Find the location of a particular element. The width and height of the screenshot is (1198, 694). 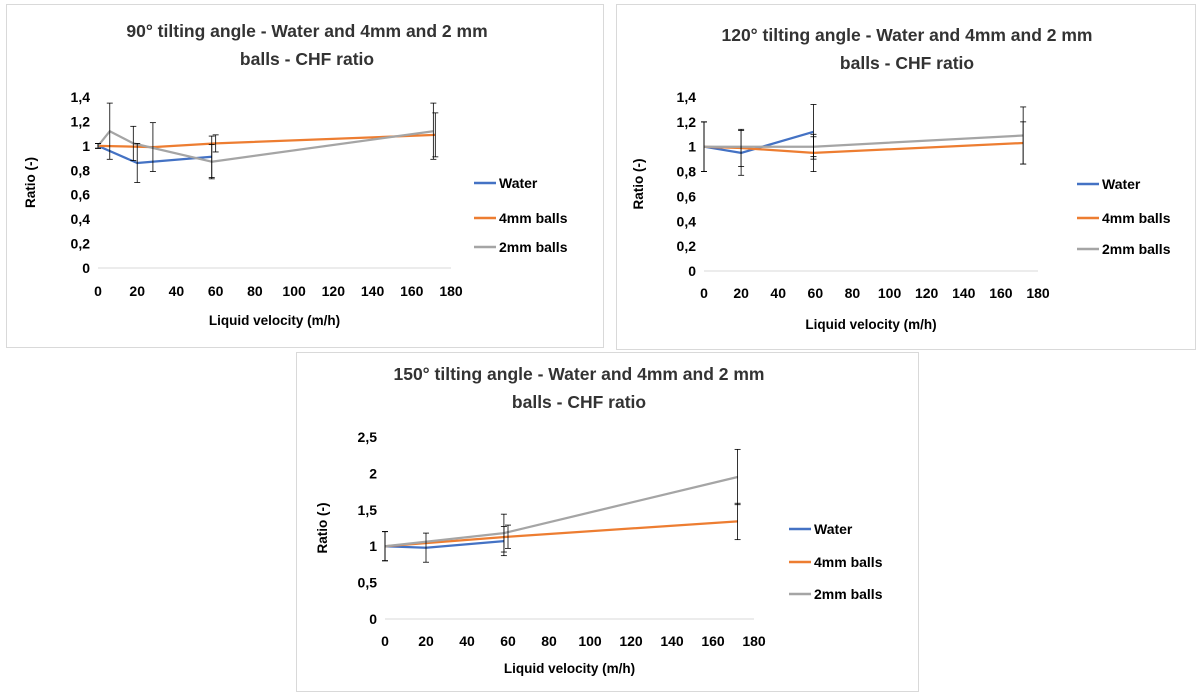

y-tick-label: 1,5 is located at coordinates (368, 510).